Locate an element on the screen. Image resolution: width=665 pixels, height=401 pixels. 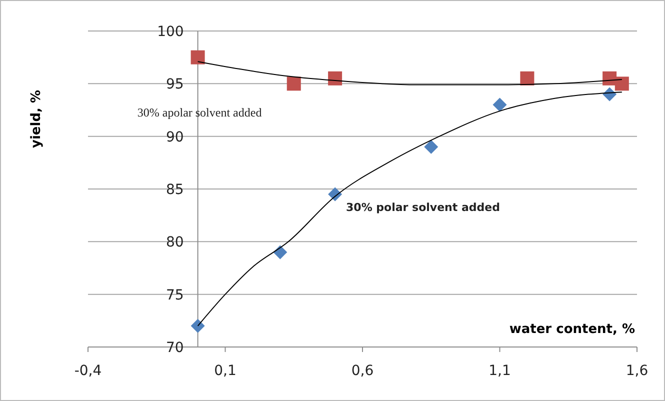
x-tick-label: -0,4 is located at coordinates (88, 371).